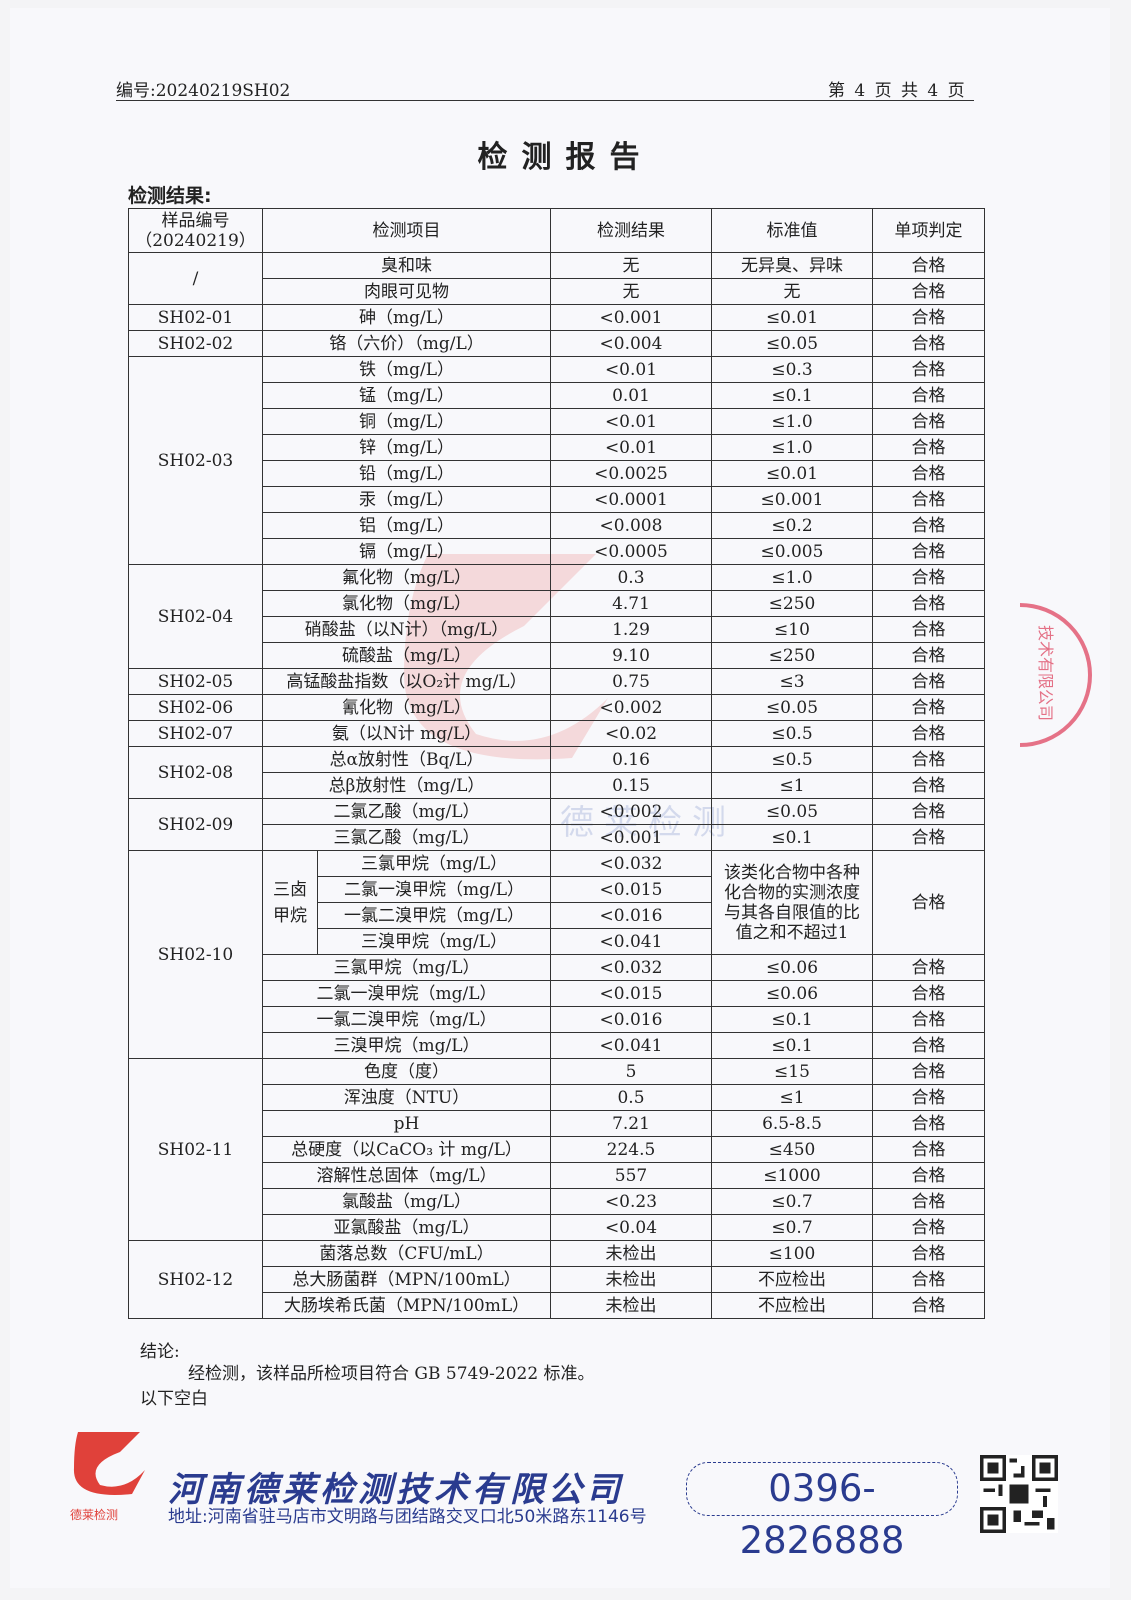  I want to click on item-cell: 铬（六价）（mg/L）, so click(406, 343).